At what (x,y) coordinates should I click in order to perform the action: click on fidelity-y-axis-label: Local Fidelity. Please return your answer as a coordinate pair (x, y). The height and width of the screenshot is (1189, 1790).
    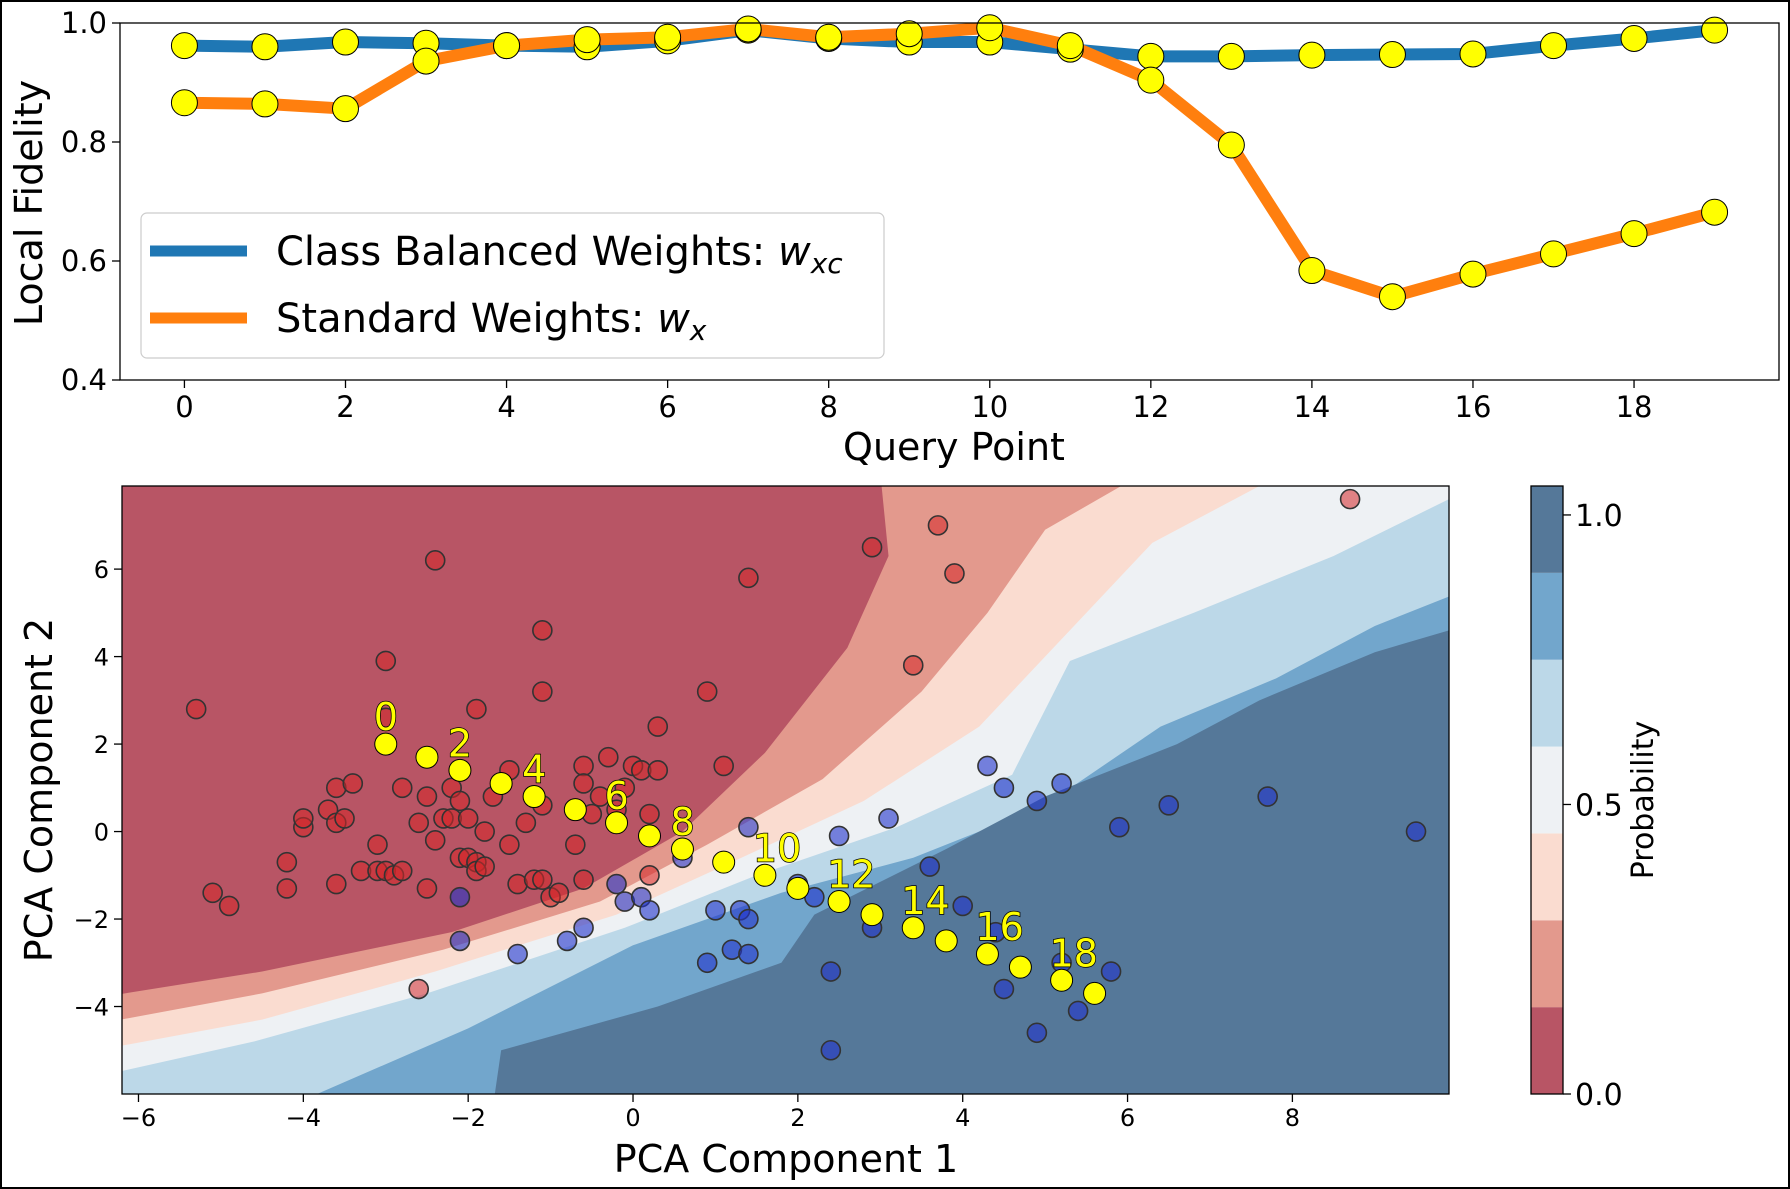
    Looking at the image, I should click on (29, 203).